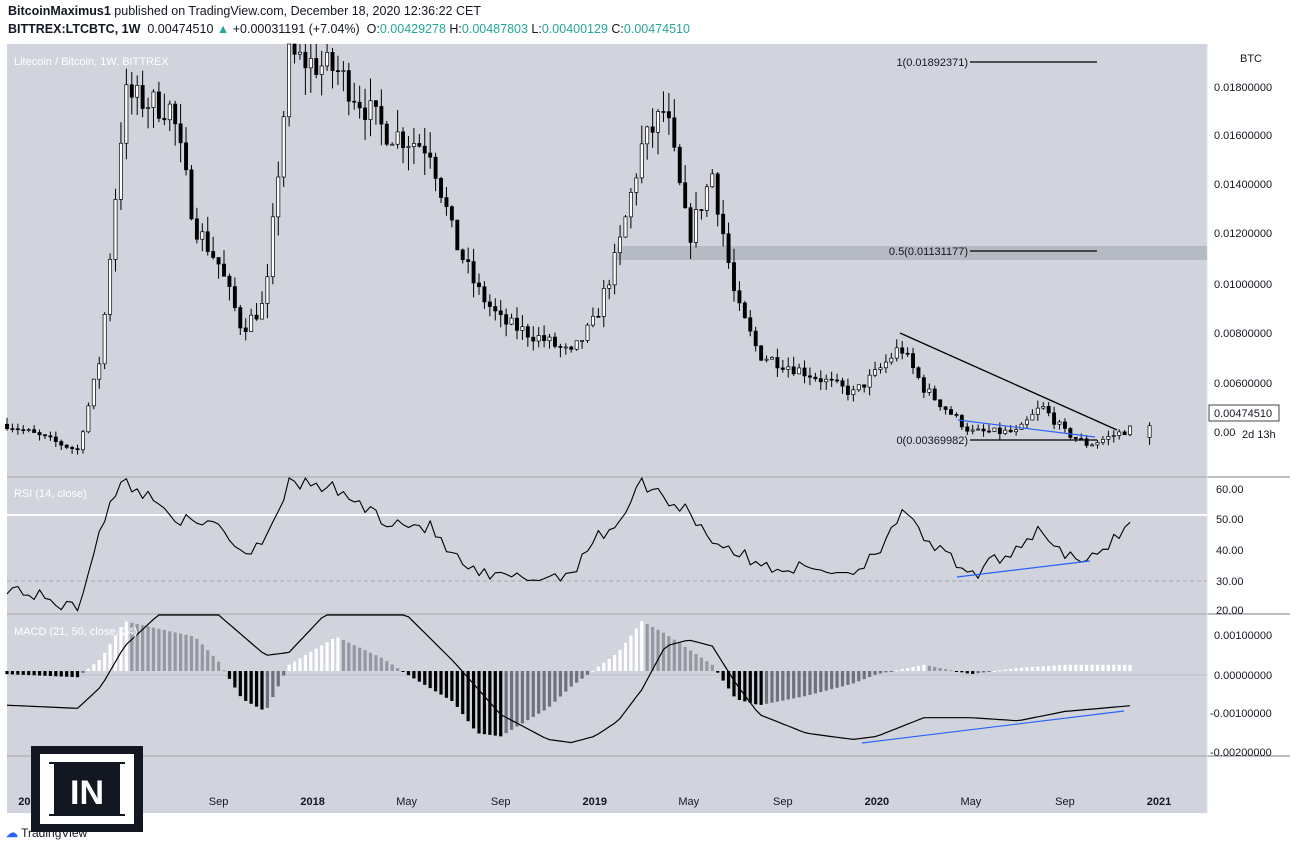 This screenshot has width=1300, height=852. What do you see at coordinates (568, 544) in the screenshot?
I see `rsi-line` at bounding box center [568, 544].